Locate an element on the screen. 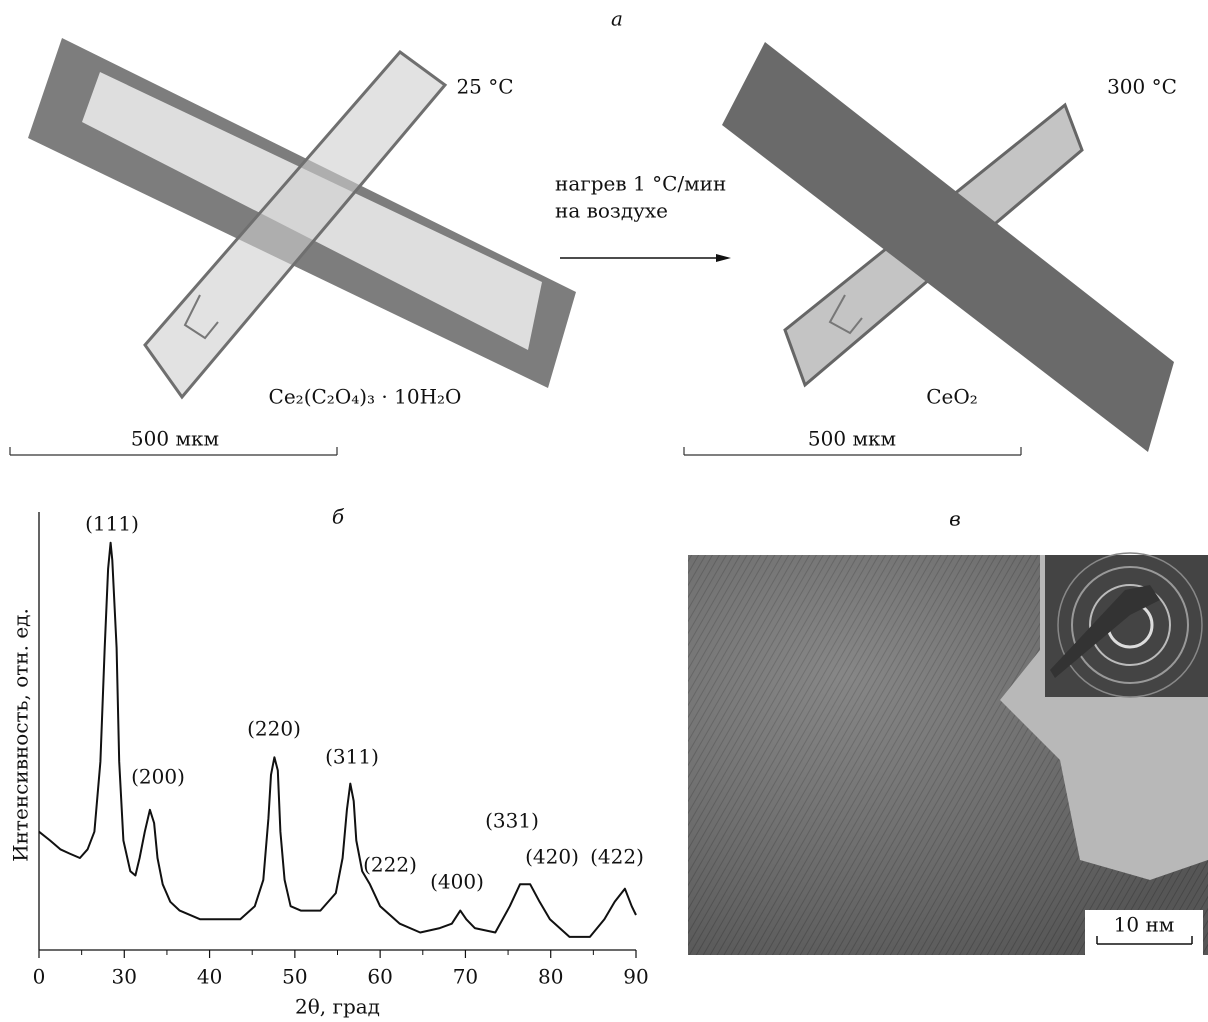 Image resolution: width=1208 pixels, height=1022 pixels. peak-label: (422) is located at coordinates (617, 857).